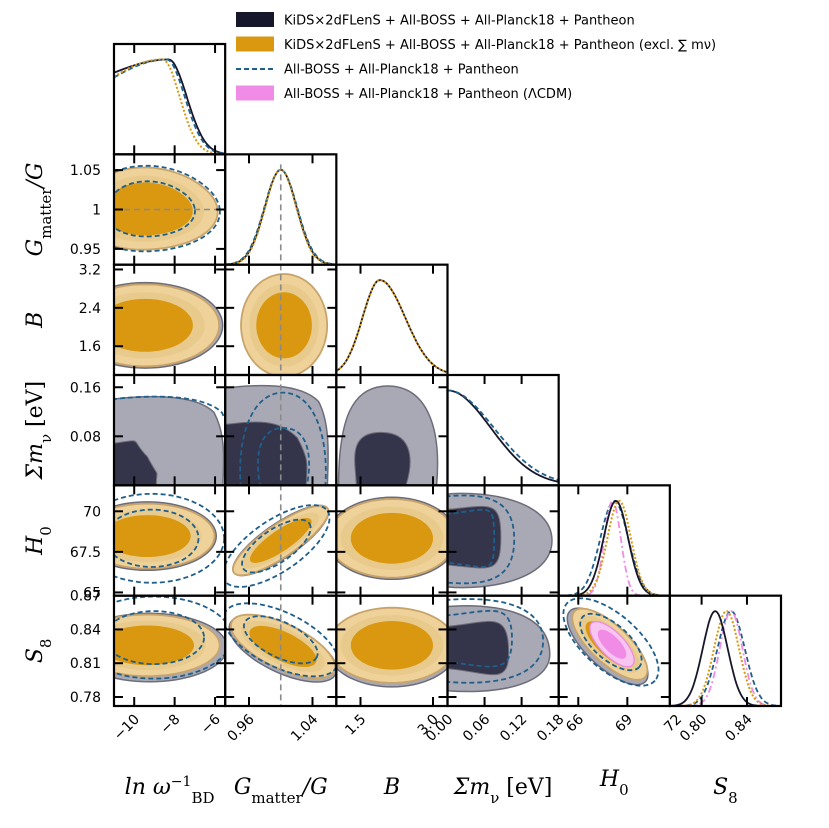 This screenshot has width=829, height=828. Describe the element at coordinates (382, 458) in the screenshot. I see `contour-mnu-B-dark-1sigma` at that location.